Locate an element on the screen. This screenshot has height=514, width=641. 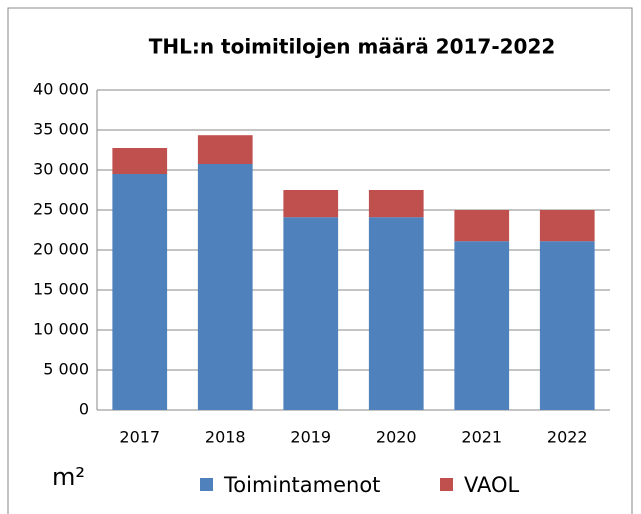
x-tick-label: 2017 is located at coordinates (139, 437).